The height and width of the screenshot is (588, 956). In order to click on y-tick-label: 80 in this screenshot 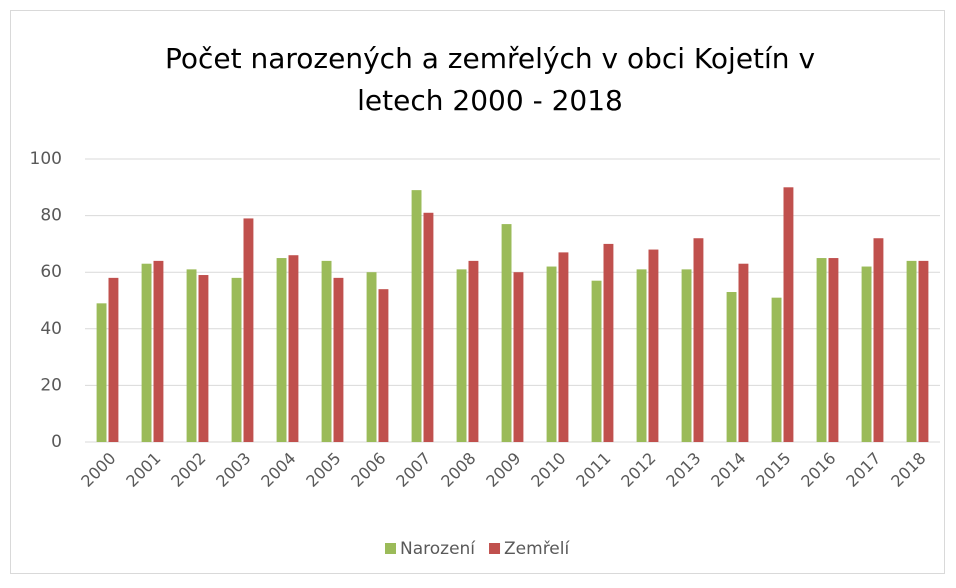, I will do `click(51, 216)`.